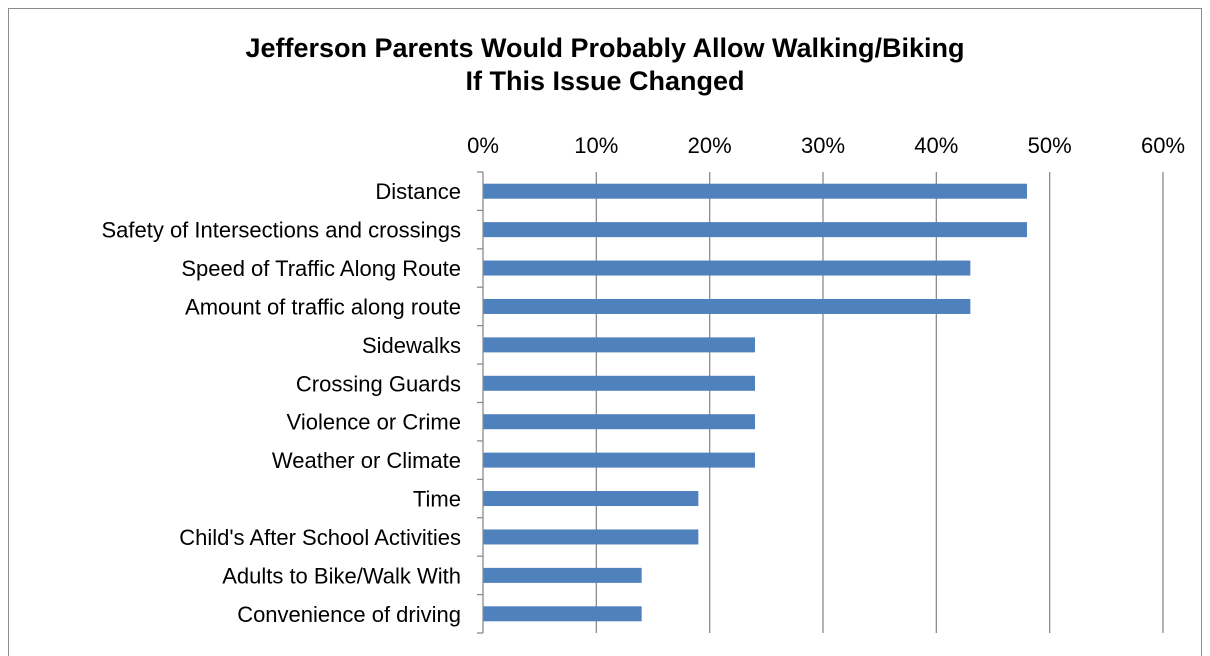 The width and height of the screenshot is (1210, 656). I want to click on y-category-label: Weather or Climate, so click(366, 460).